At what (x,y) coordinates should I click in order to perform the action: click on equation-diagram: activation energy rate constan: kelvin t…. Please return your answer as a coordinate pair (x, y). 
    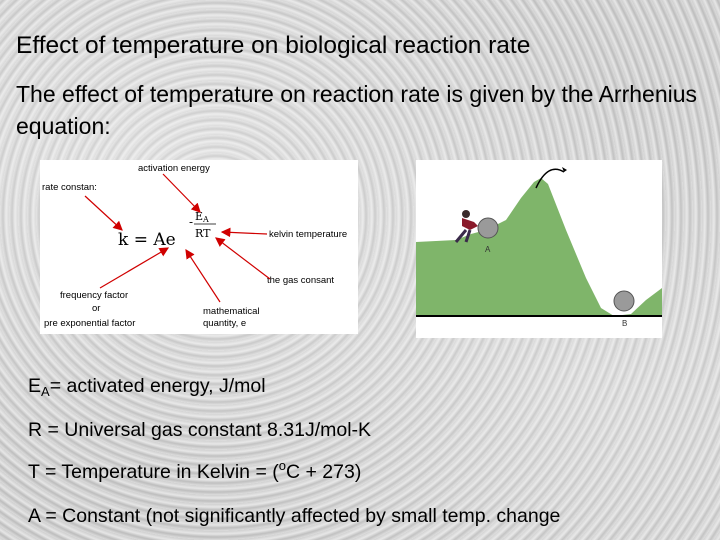
    Looking at the image, I should click on (194, 246).